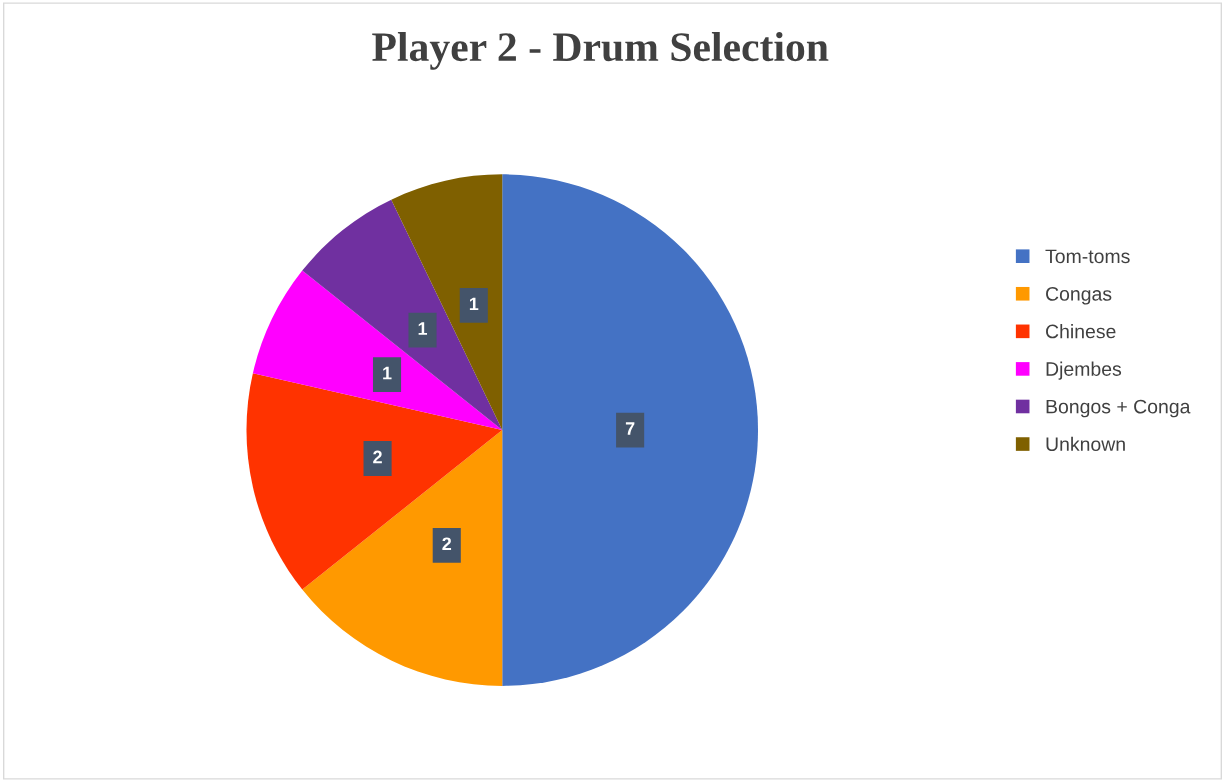 Image resolution: width=1225 pixels, height=782 pixels. Describe the element at coordinates (1081, 331) in the screenshot. I see `legend-label: Chinese` at that location.